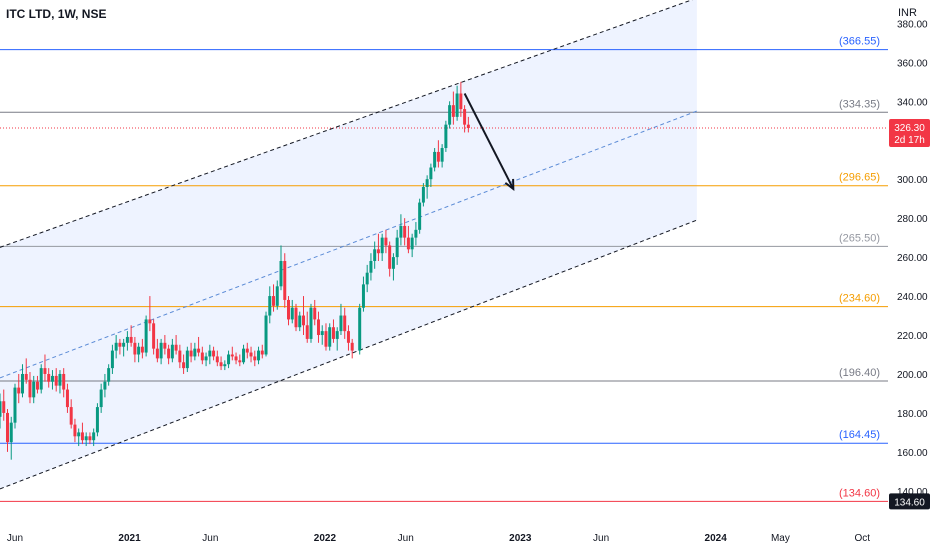  Describe the element at coordinates (438, 538) in the screenshot. I see `x-axis: Jun 2021 Jun 2022 Jun 2023 Jun 2024 May Oct` at that location.